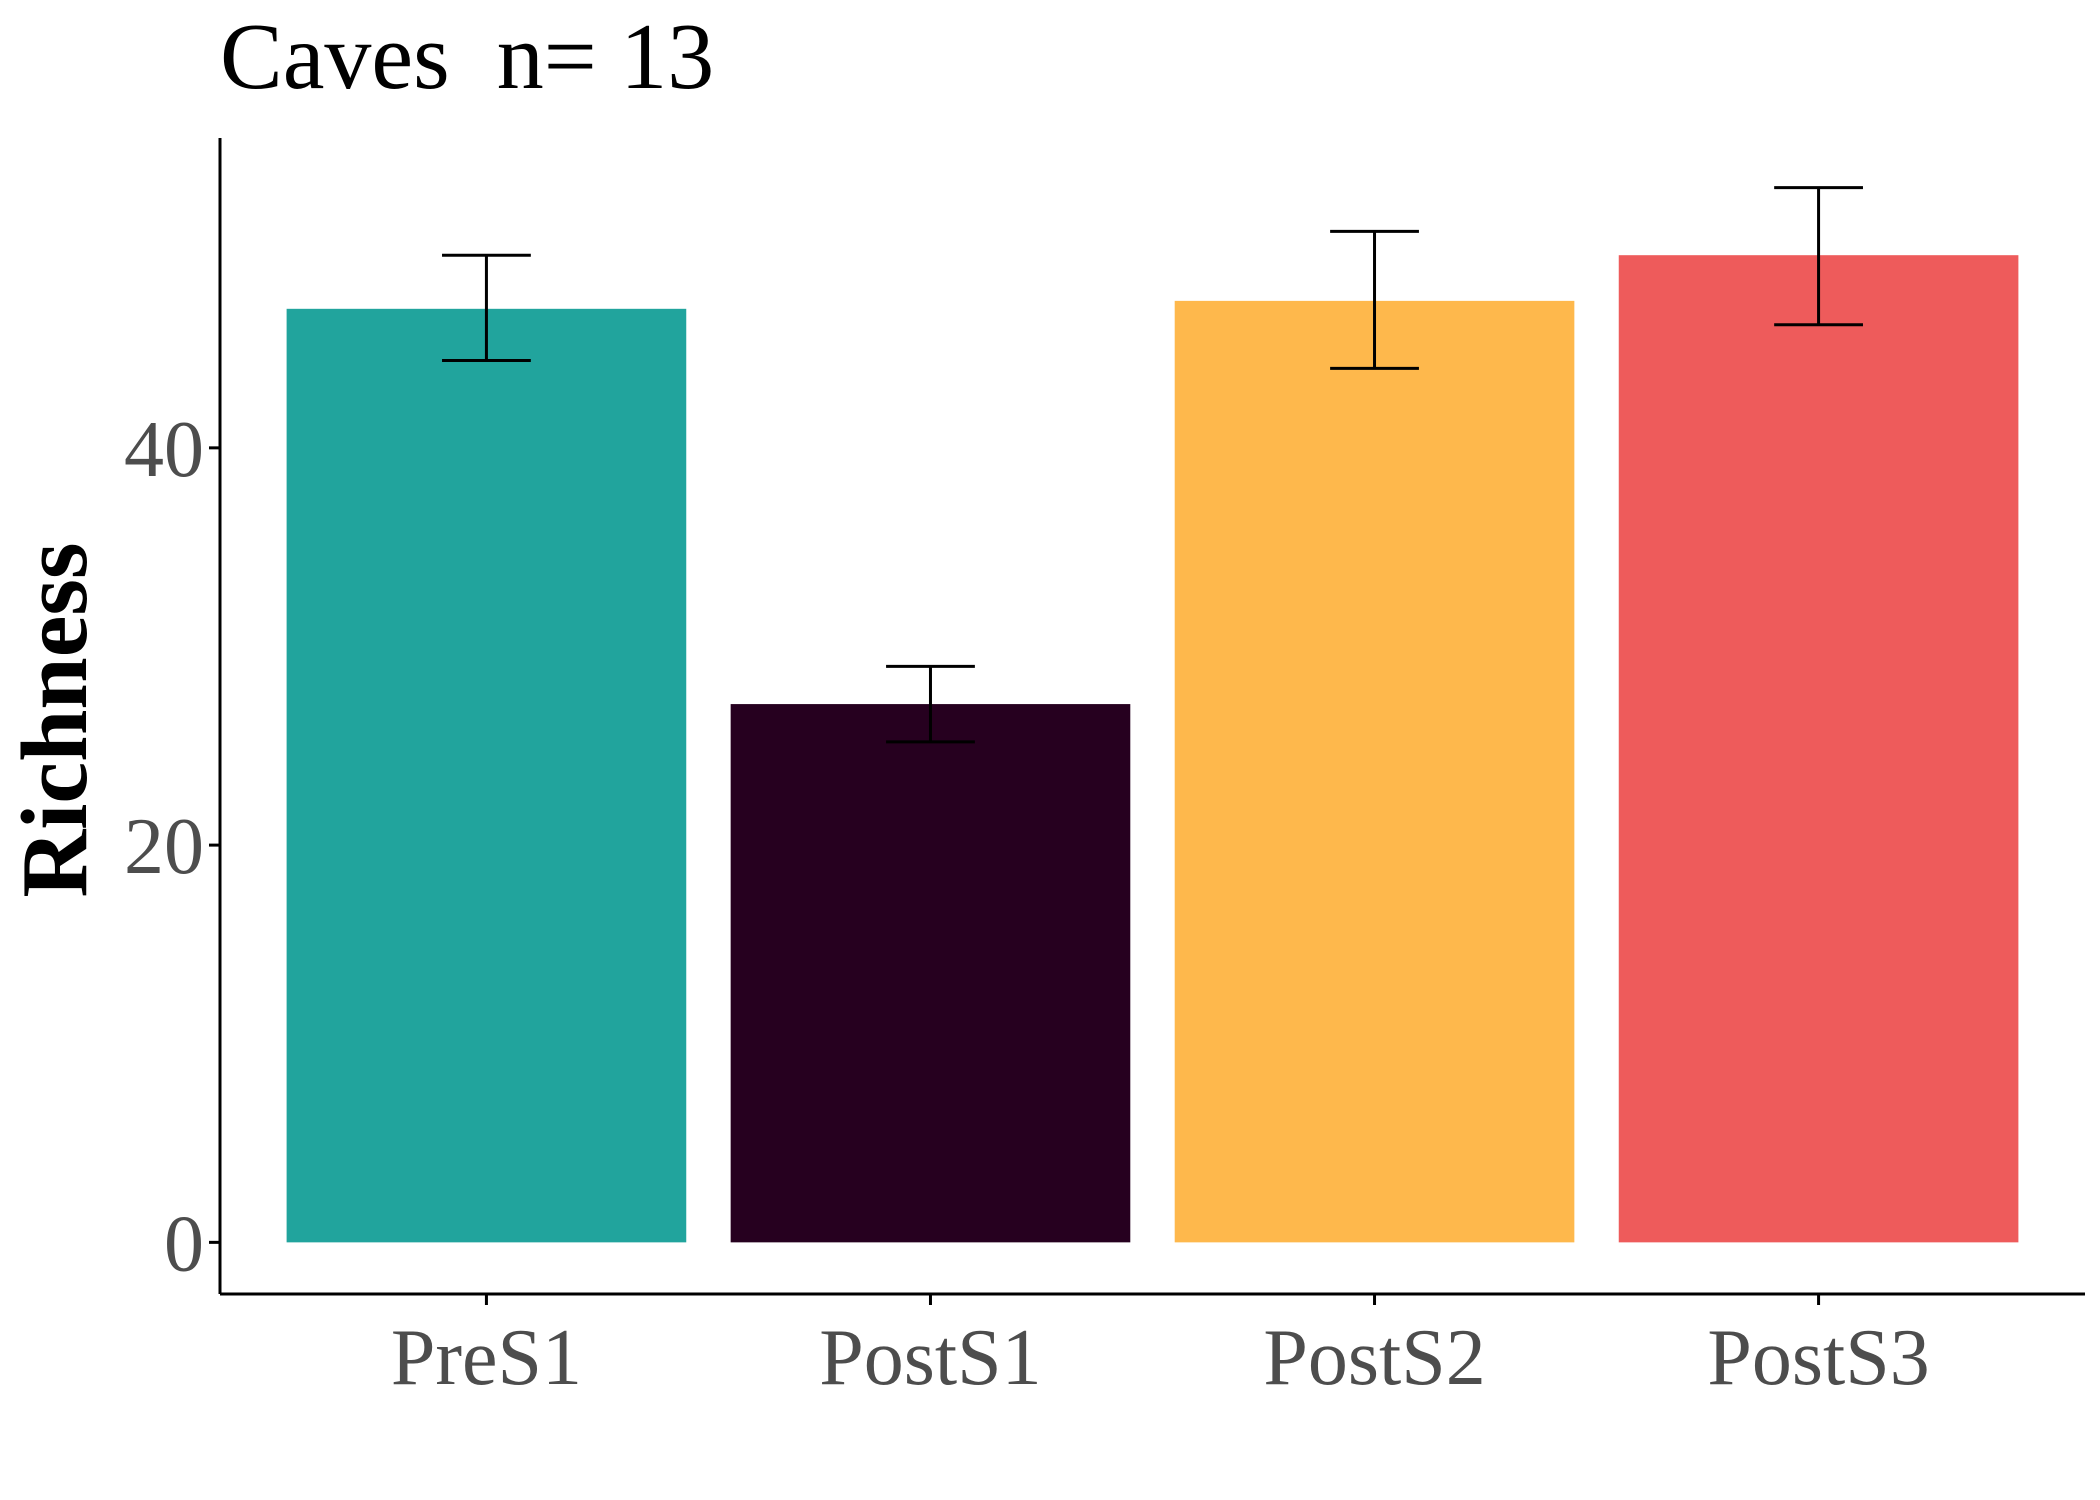 The width and height of the screenshot is (2100, 1500). I want to click on y-tick-label: 40, so click(164, 450).